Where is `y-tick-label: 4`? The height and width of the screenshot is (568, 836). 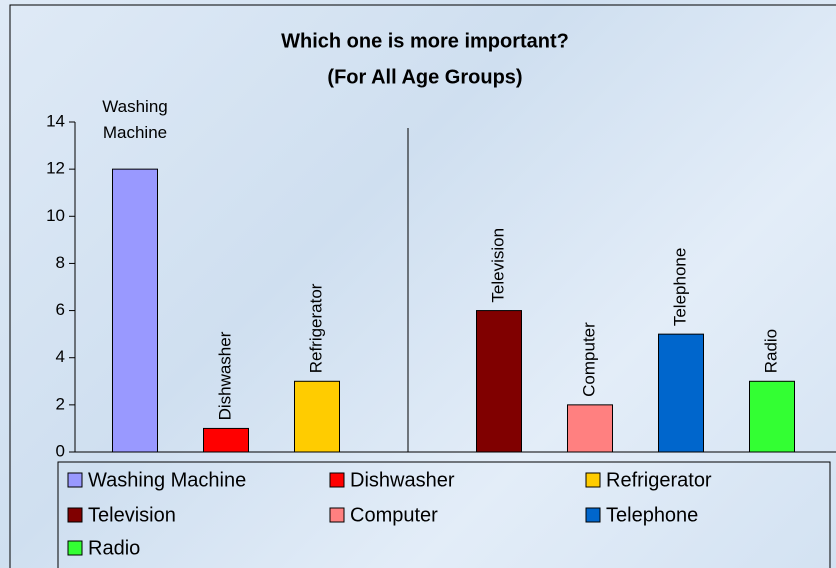 y-tick-label: 4 is located at coordinates (60, 356).